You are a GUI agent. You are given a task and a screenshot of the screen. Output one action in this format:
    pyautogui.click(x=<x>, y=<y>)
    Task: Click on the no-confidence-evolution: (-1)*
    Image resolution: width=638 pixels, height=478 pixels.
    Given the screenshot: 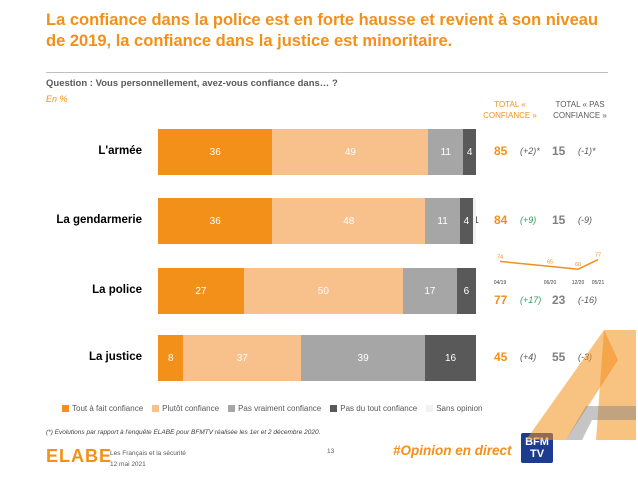 What is the action you would take?
    pyautogui.click(x=587, y=151)
    